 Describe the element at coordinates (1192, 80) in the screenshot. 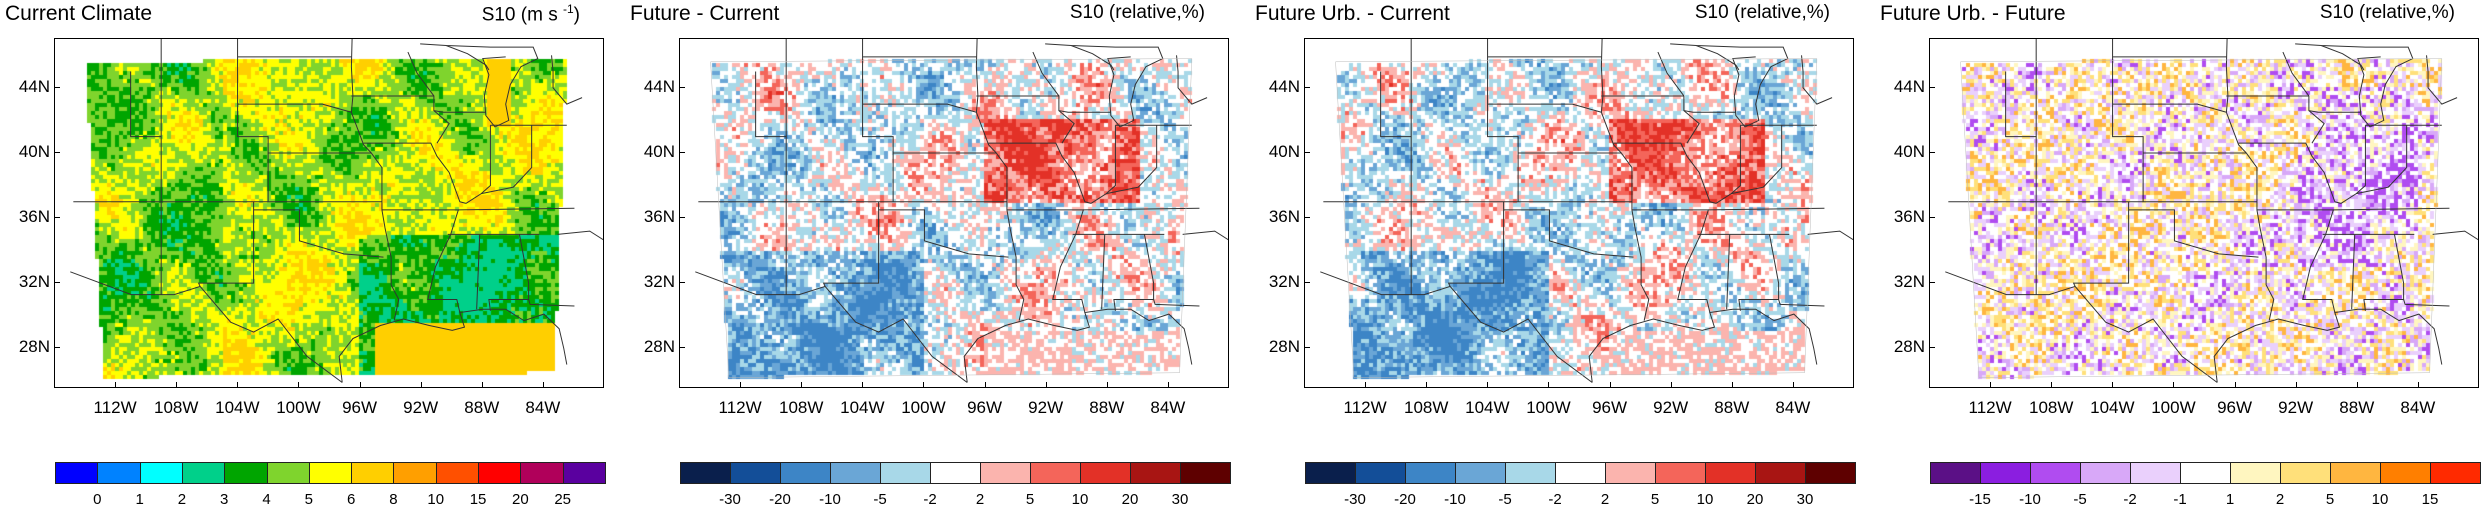

I see `lake-huron-shore` at that location.